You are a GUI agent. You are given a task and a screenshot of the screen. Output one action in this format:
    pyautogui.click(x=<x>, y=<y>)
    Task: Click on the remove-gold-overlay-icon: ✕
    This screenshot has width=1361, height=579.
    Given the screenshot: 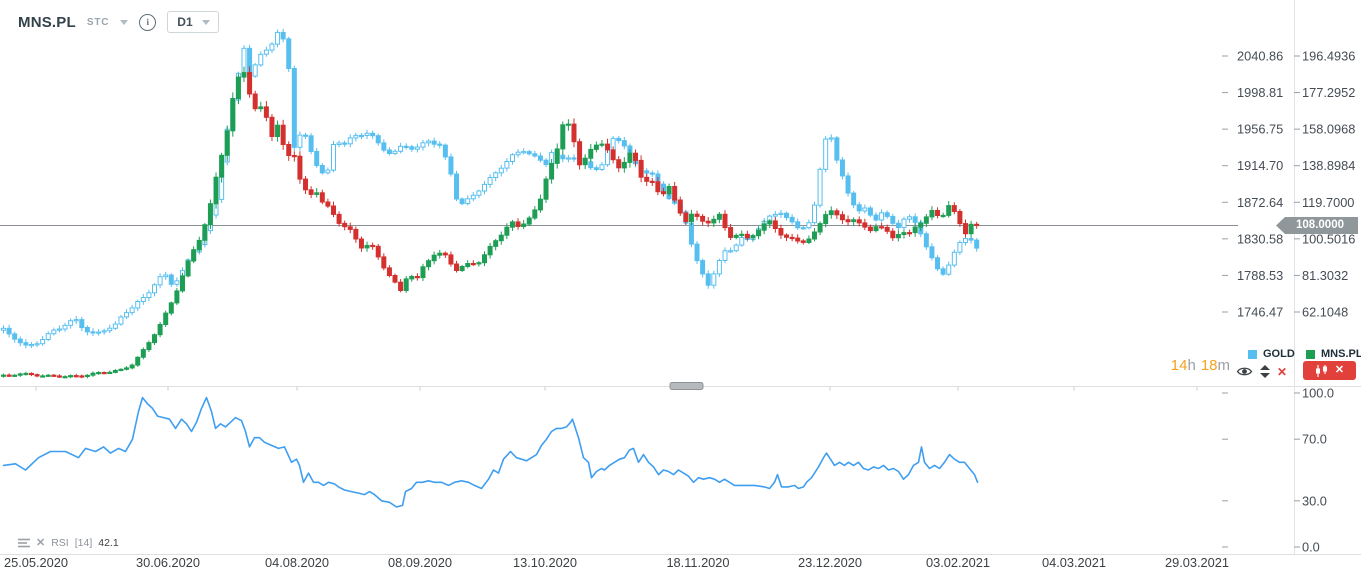 What is the action you would take?
    pyautogui.click(x=1282, y=371)
    